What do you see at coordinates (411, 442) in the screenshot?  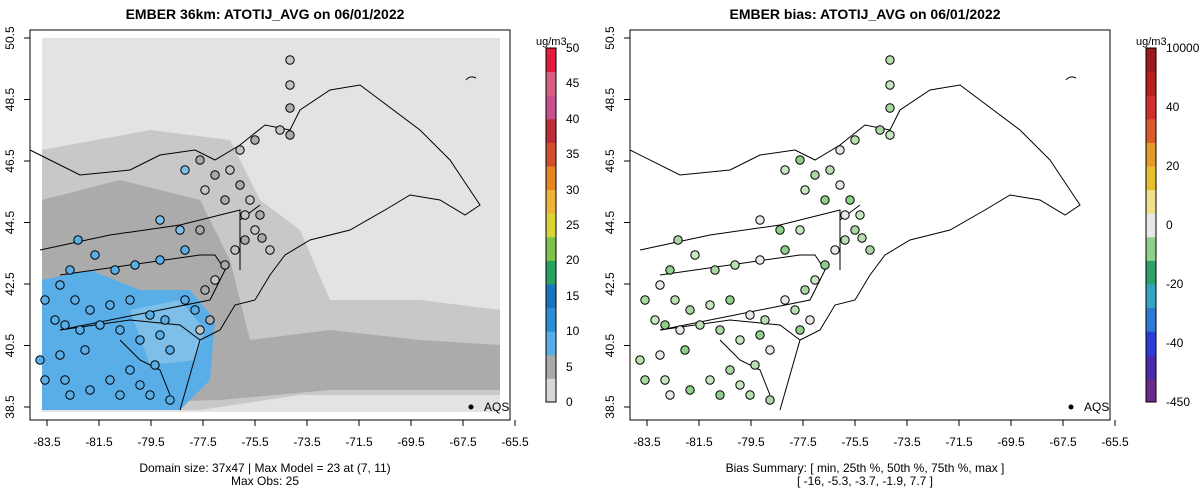 I see `x-tick-label: -69.5` at bounding box center [411, 442].